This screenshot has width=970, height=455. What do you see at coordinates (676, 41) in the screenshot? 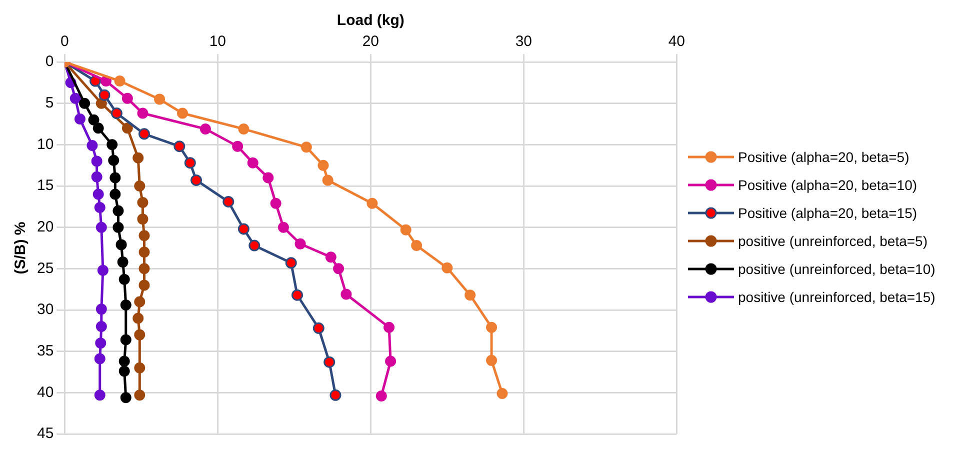
I see `x-tick-label: 40` at bounding box center [676, 41].